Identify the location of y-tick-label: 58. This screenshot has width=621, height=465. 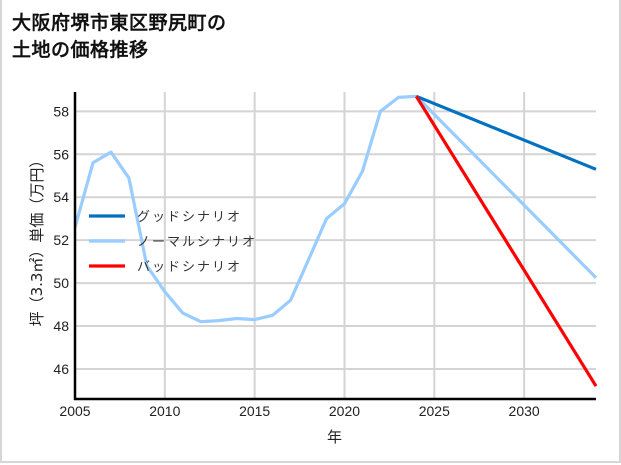
(61, 111).